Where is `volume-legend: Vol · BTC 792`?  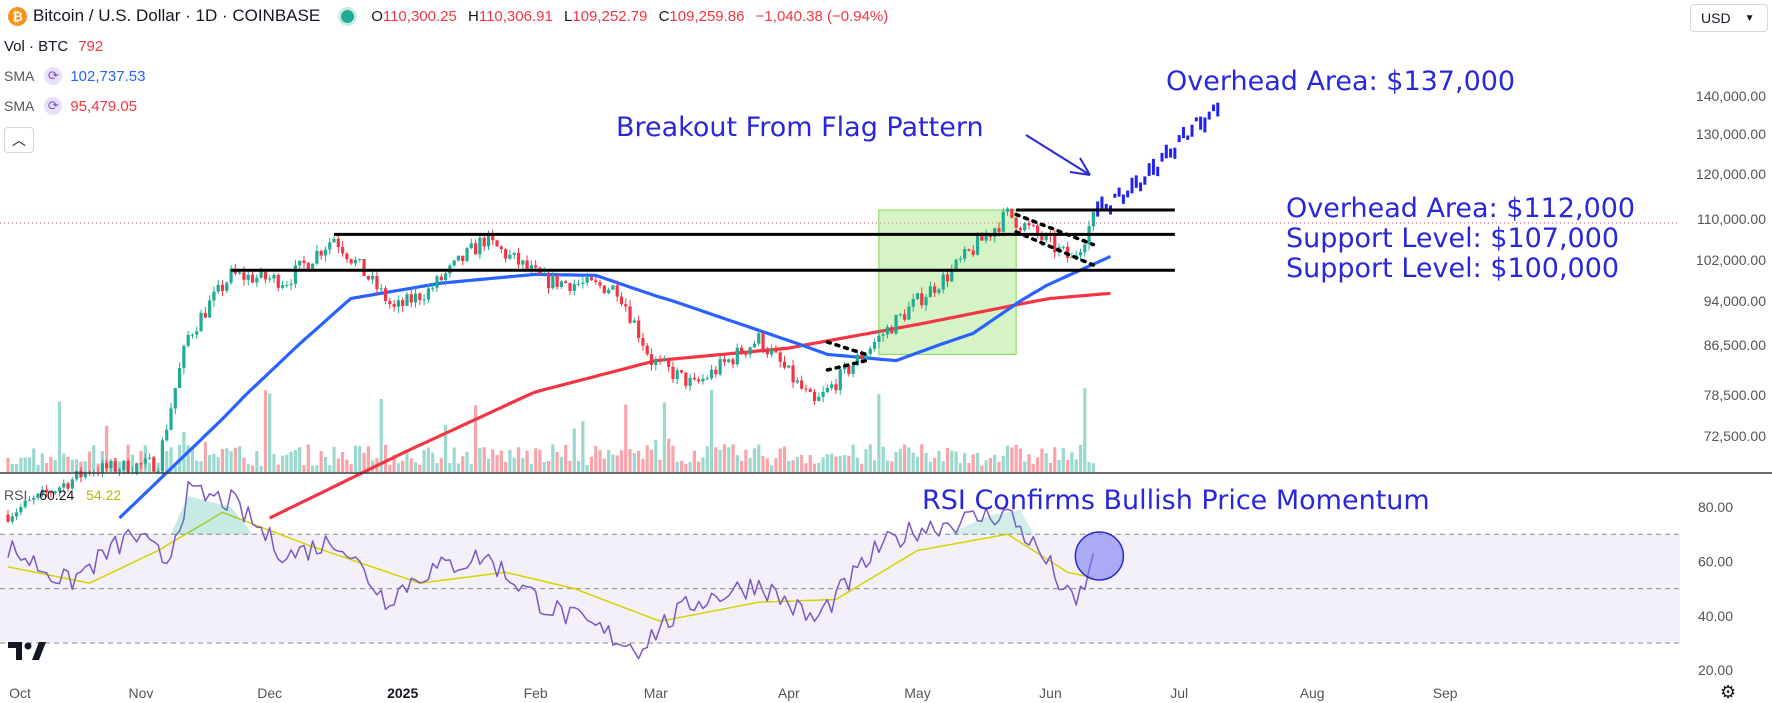
volume-legend: Vol · BTC 792 is located at coordinates (53, 46).